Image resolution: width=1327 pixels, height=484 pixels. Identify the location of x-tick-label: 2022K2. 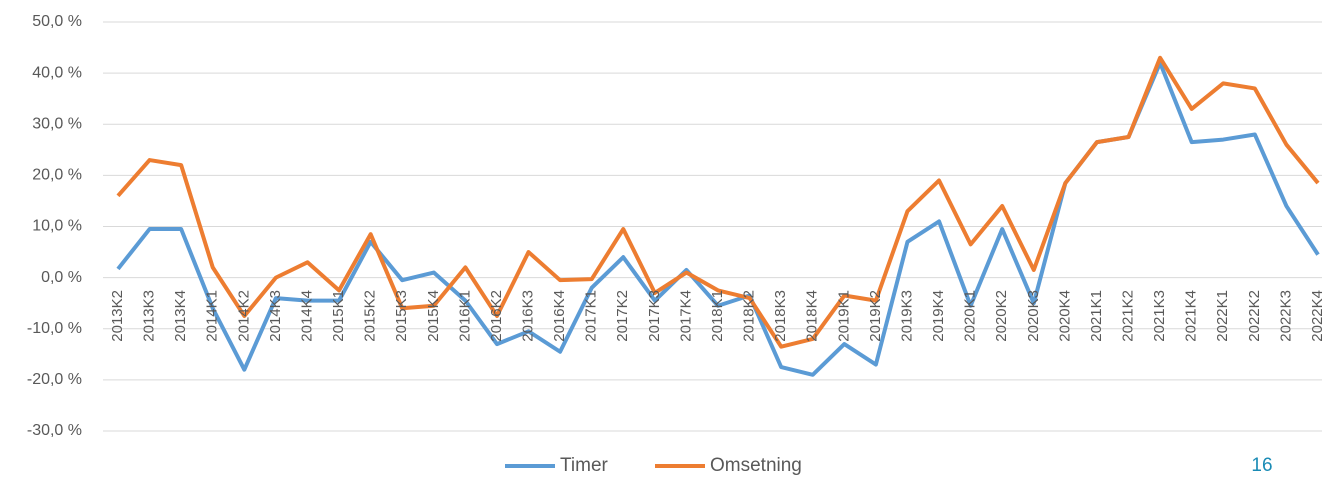
(1254, 316).